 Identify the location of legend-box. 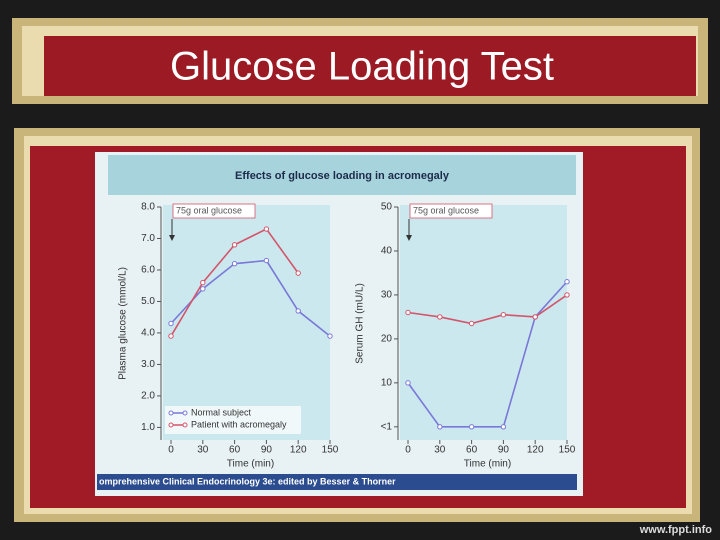
(233, 420).